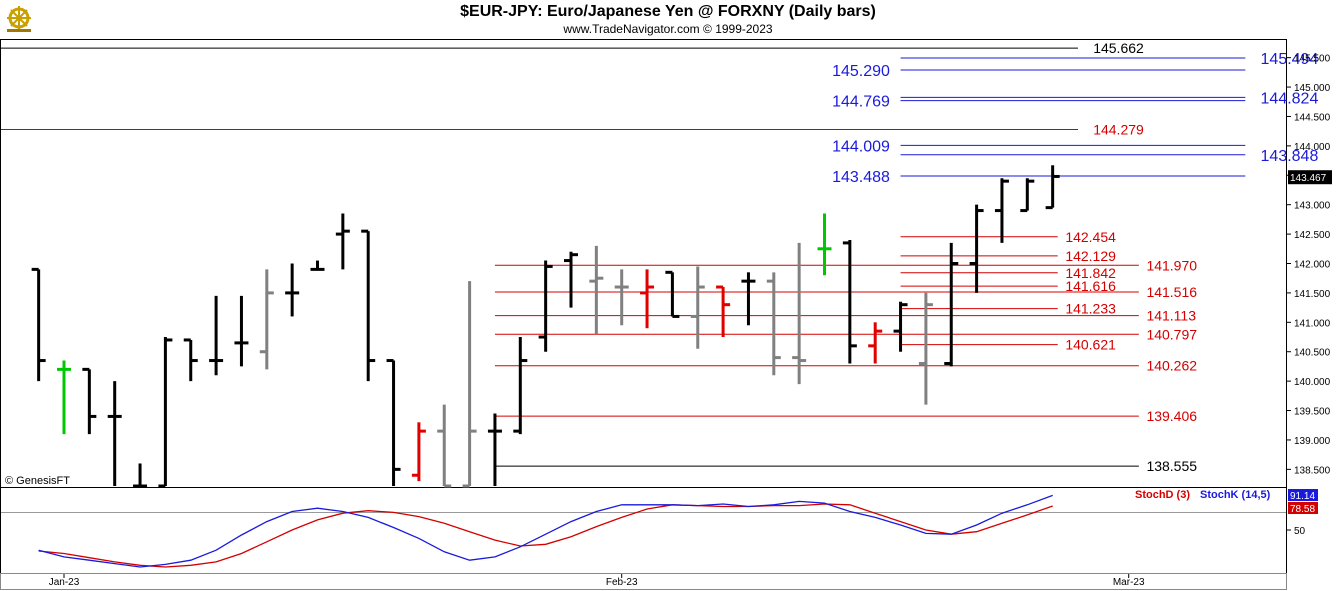 This screenshot has height=591, width=1336. I want to click on level-label: 144.824, so click(1290, 98).